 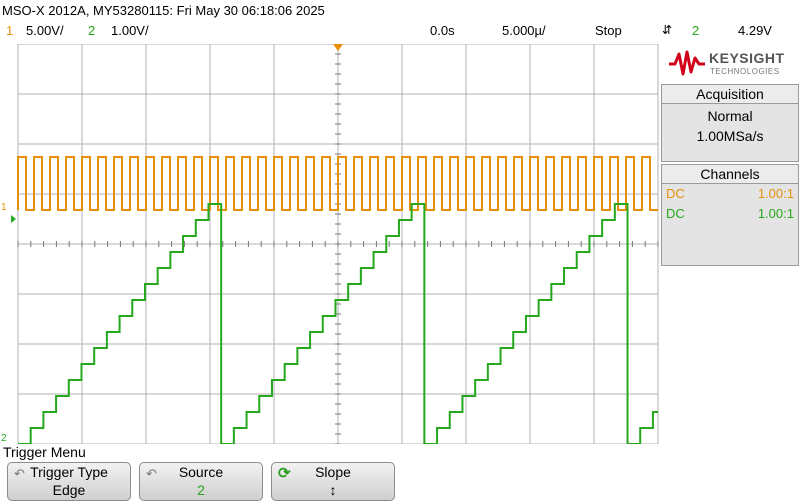 I want to click on brand-logo: KEYSIGHT TECHNOLOGIES, so click(x=730, y=63).